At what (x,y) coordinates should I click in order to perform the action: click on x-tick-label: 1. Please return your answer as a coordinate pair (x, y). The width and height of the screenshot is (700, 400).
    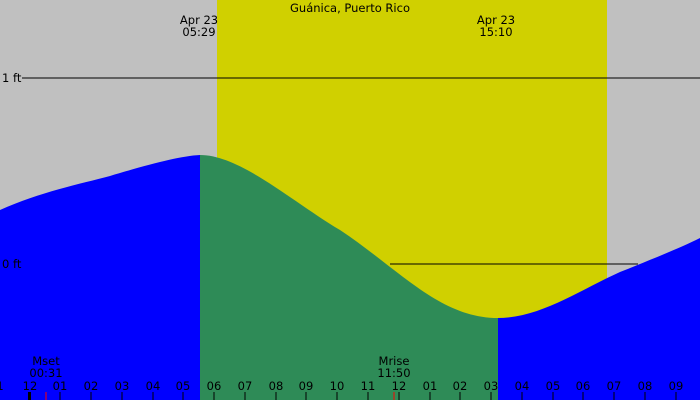
    Looking at the image, I should click on (5, 386).